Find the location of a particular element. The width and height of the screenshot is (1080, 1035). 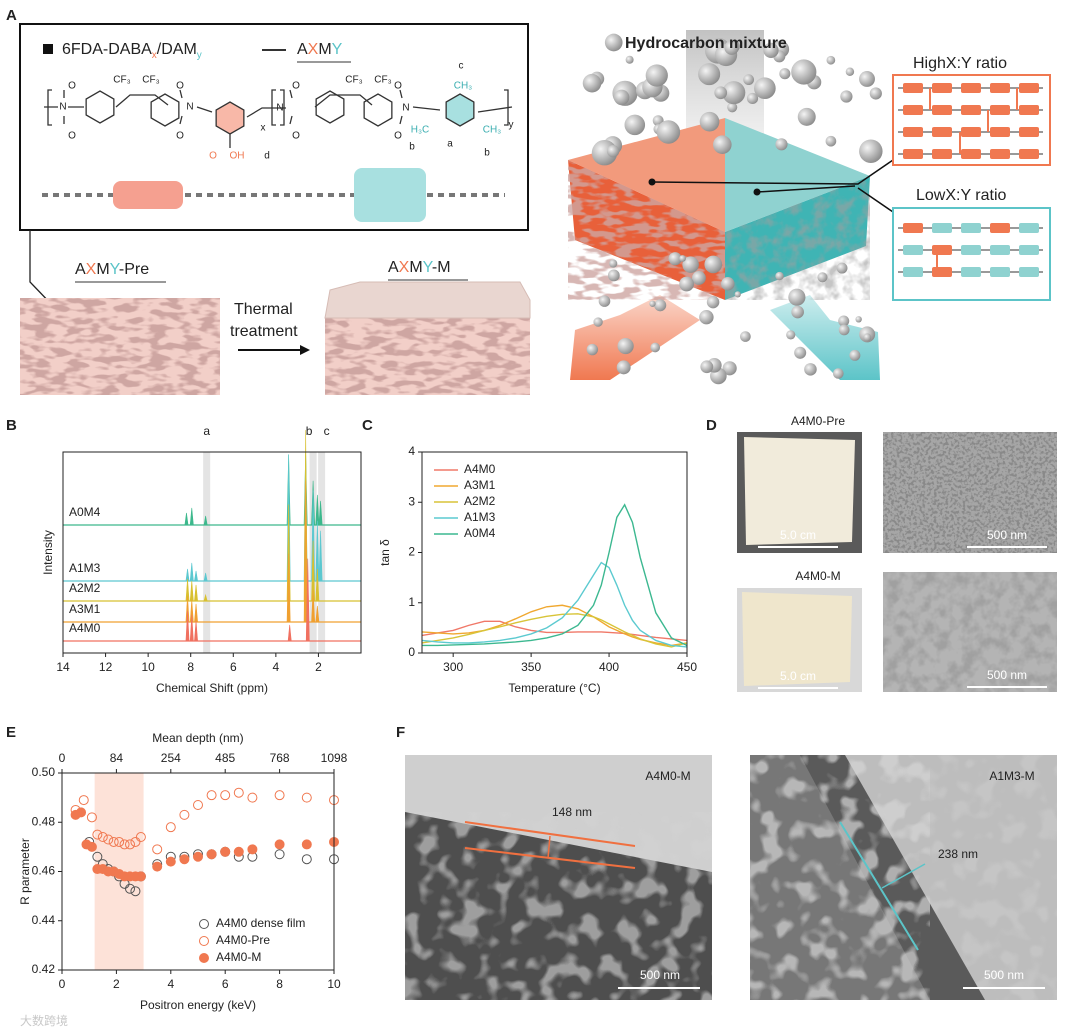

x-tick-label: 2 is located at coordinates (318, 667).